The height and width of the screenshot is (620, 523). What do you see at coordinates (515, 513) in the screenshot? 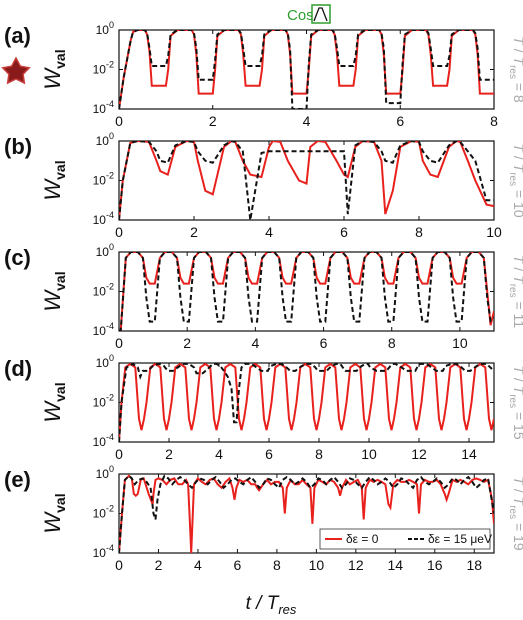
I see `right-label: T / Tres = 19` at bounding box center [515, 513].